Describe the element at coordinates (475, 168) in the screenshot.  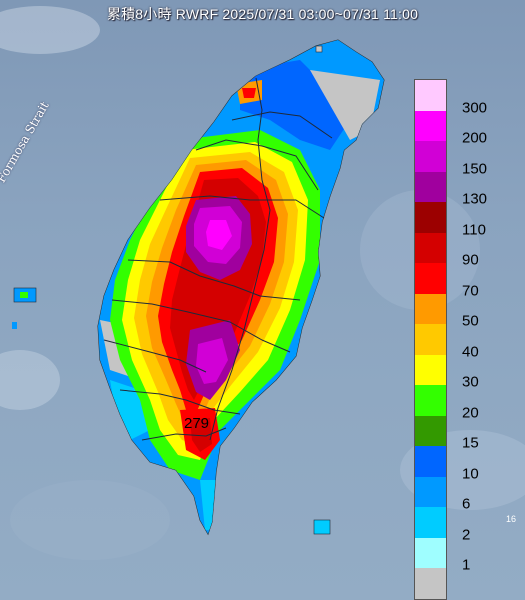
I see `legend-label: 150` at that location.